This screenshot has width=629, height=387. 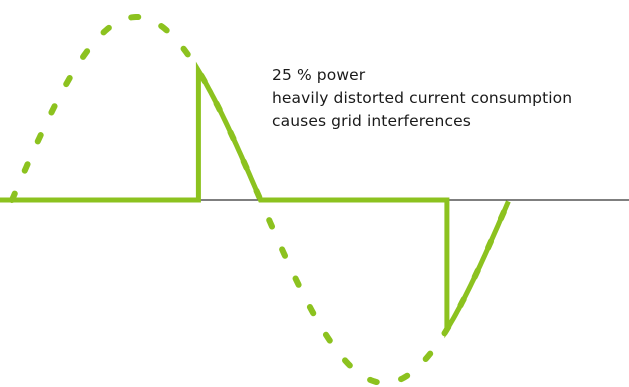 I want to click on caption-interference: causes grid interferences, so click(x=371, y=121).